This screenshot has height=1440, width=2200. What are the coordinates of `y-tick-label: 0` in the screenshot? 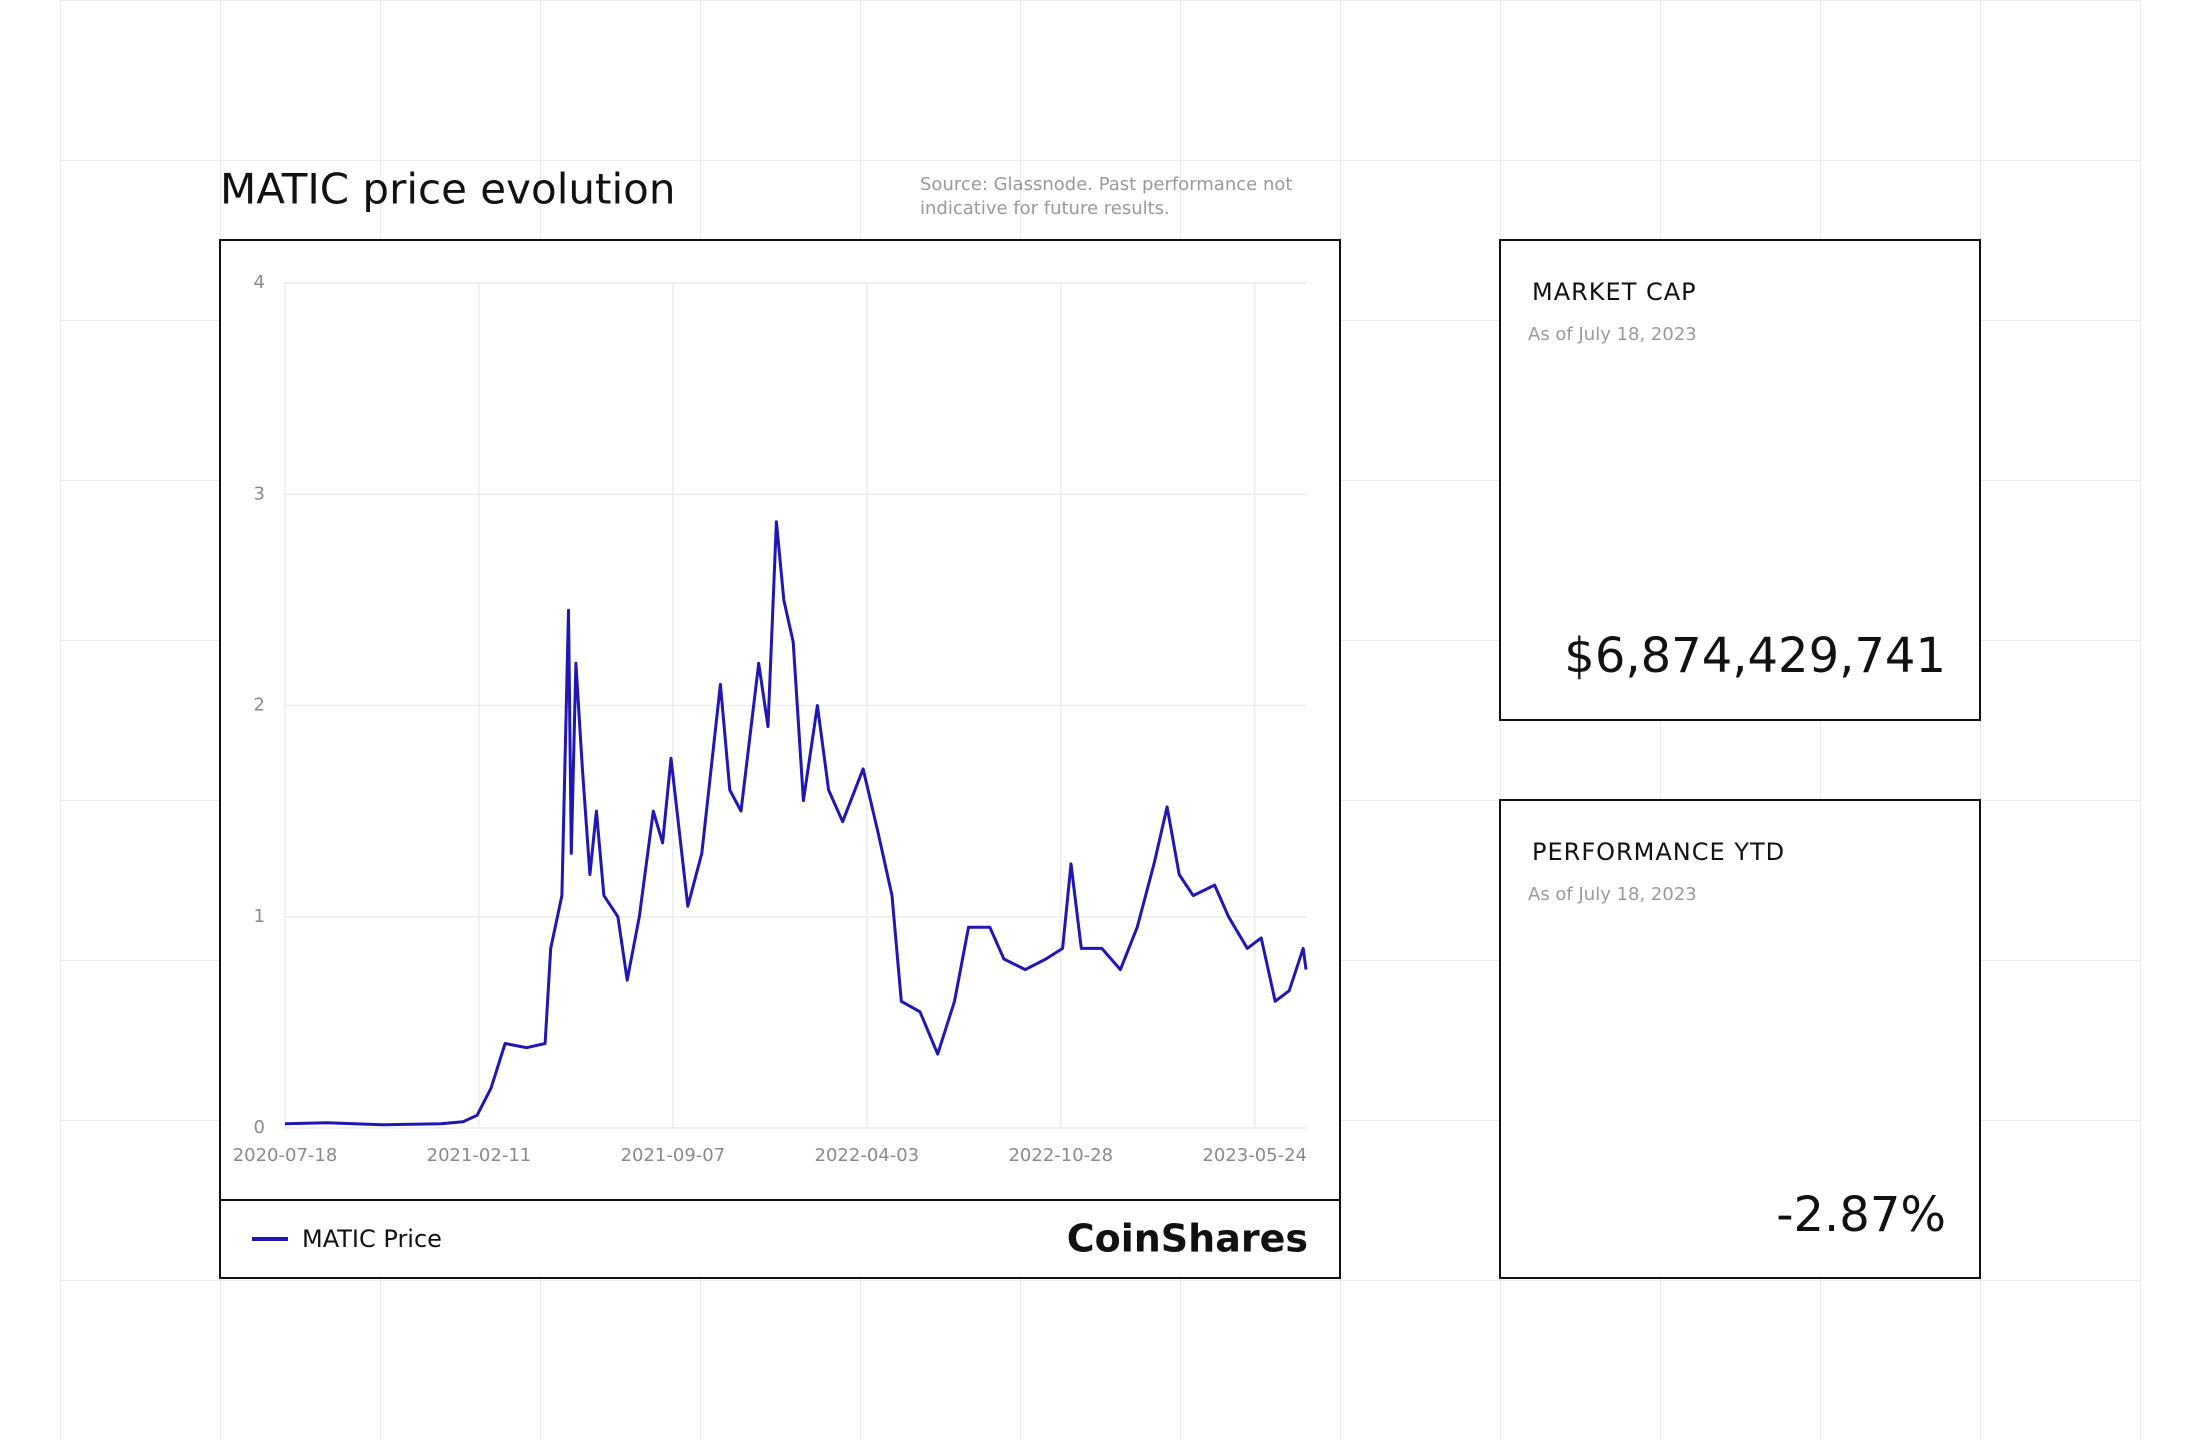 It's located at (259, 1127).